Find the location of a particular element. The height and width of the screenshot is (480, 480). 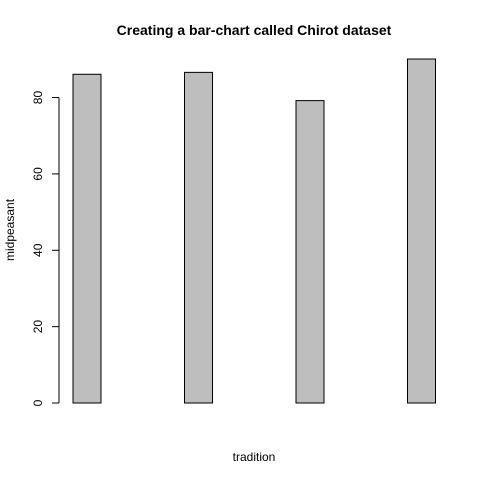

y-axis-title: midpeasant is located at coordinates (10, 229).